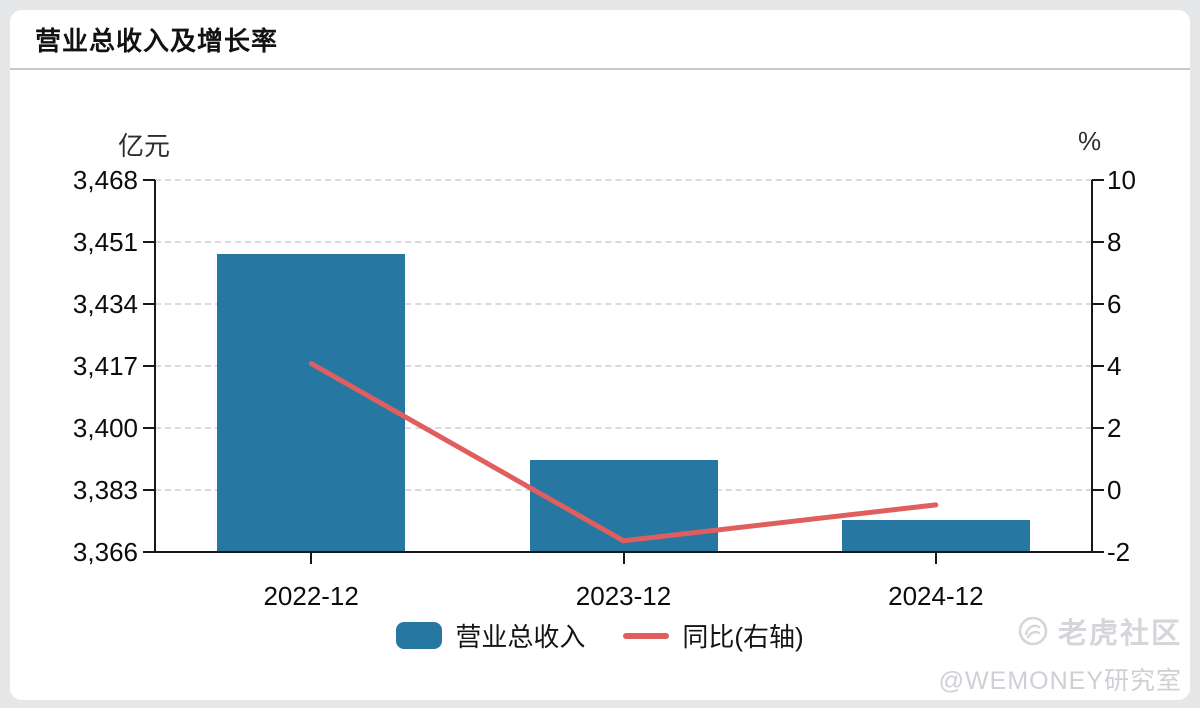 Image resolution: width=1200 pixels, height=708 pixels. I want to click on x-axis-label: 2023-12, so click(623, 596).